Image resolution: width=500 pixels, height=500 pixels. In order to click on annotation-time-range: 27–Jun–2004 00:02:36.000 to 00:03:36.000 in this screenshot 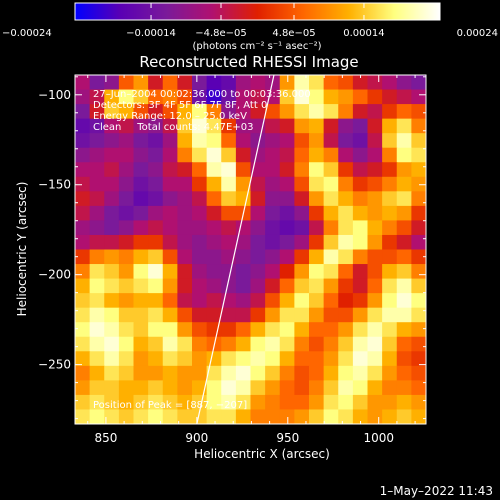, I will do `click(202, 94)`.